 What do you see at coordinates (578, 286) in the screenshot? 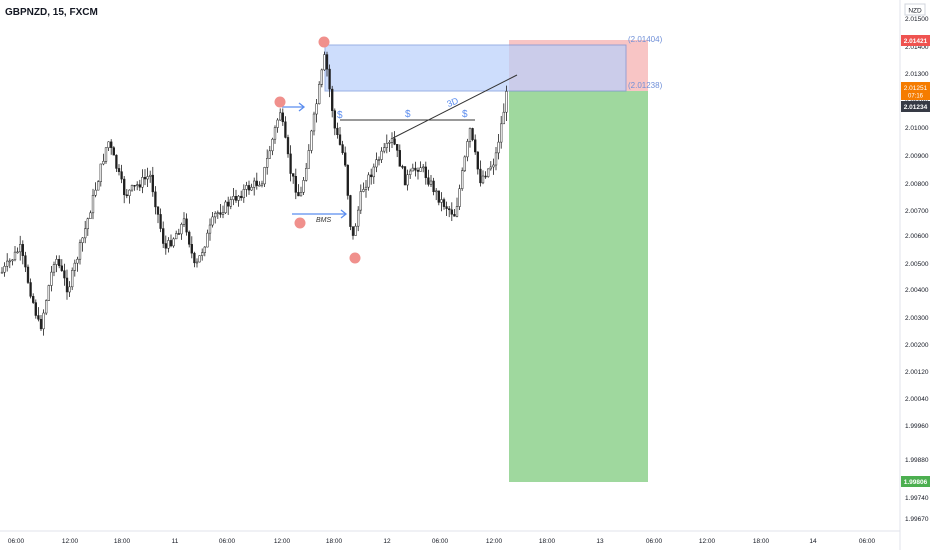
I see `target-zone` at bounding box center [578, 286].